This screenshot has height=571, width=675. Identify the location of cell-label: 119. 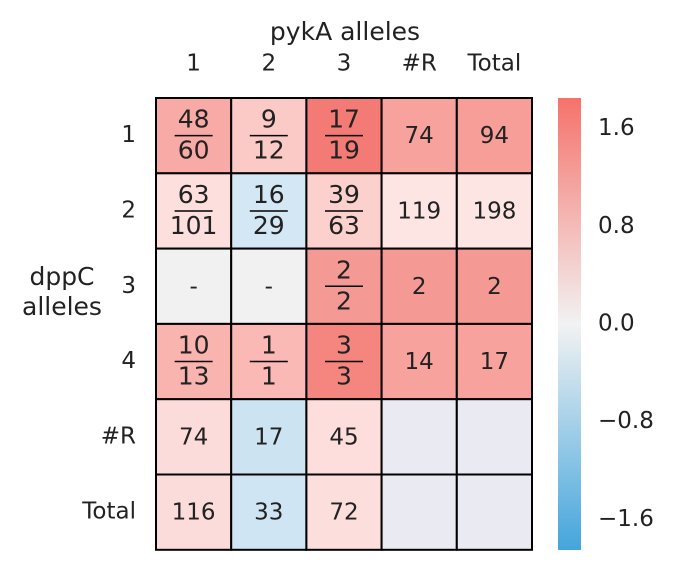
(419, 211).